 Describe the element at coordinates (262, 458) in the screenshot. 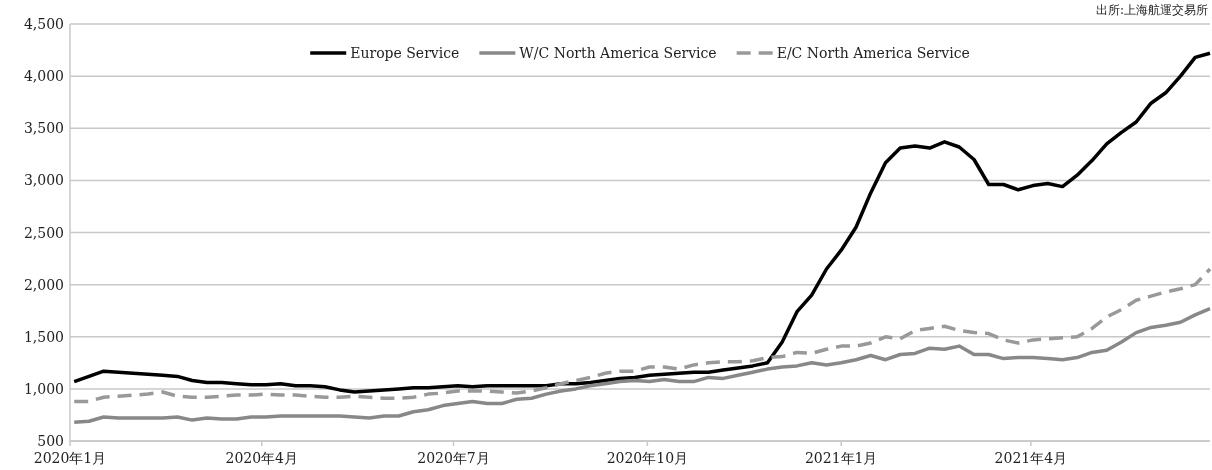

I see `x-tick-label: 2020年4月` at that location.